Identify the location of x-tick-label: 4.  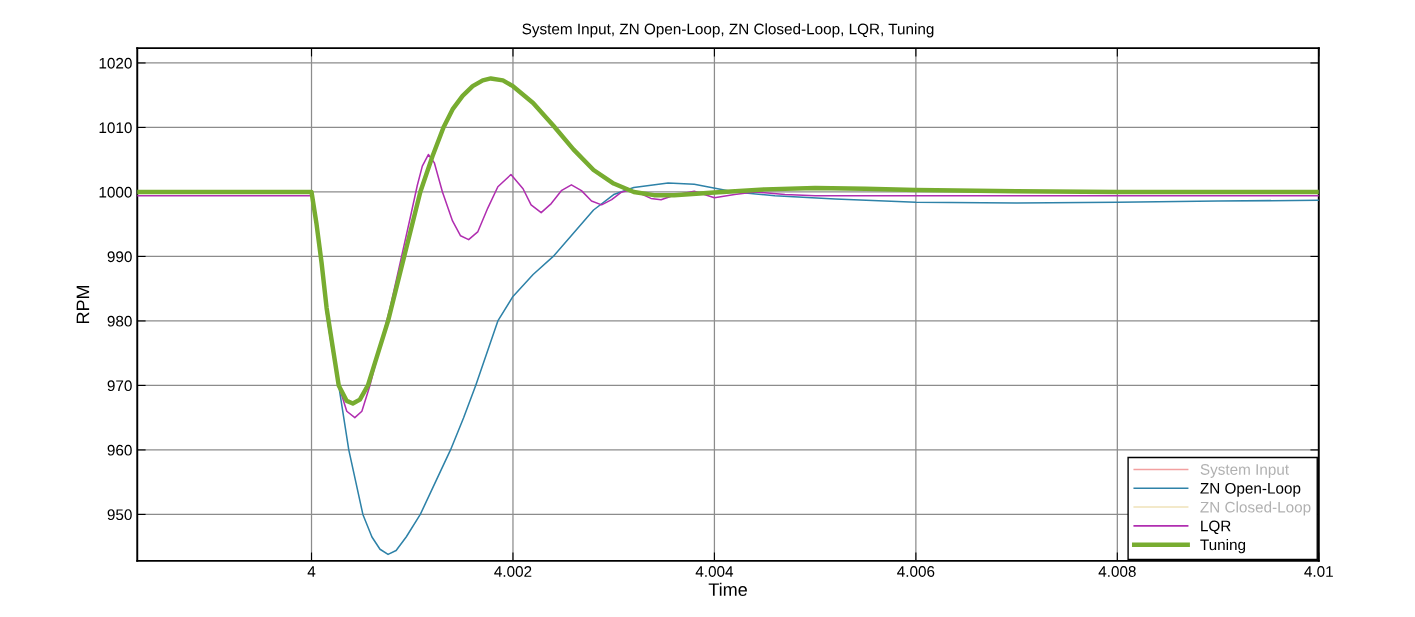
(311, 571).